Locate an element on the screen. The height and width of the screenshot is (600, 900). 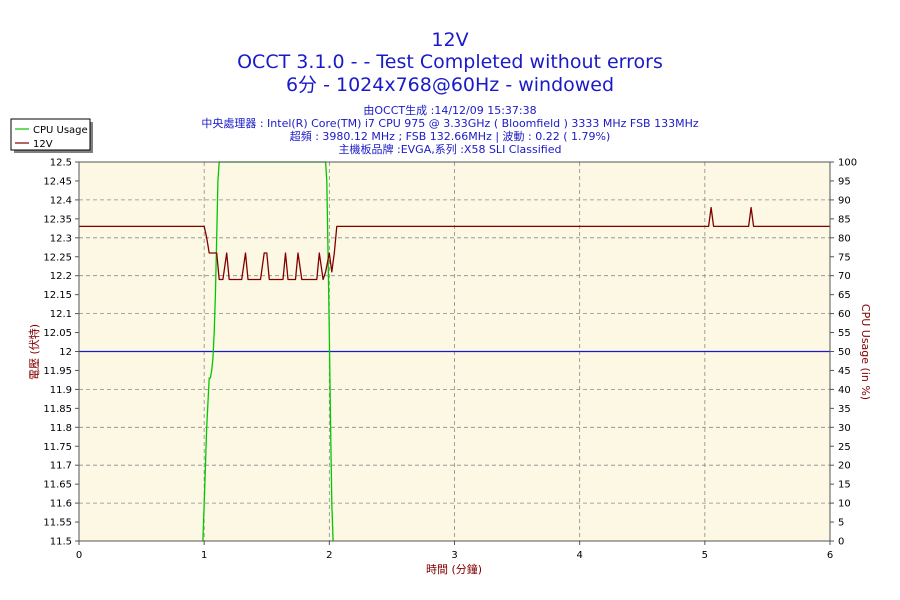
legend: CPU Usage 12V is located at coordinates (51, 135).